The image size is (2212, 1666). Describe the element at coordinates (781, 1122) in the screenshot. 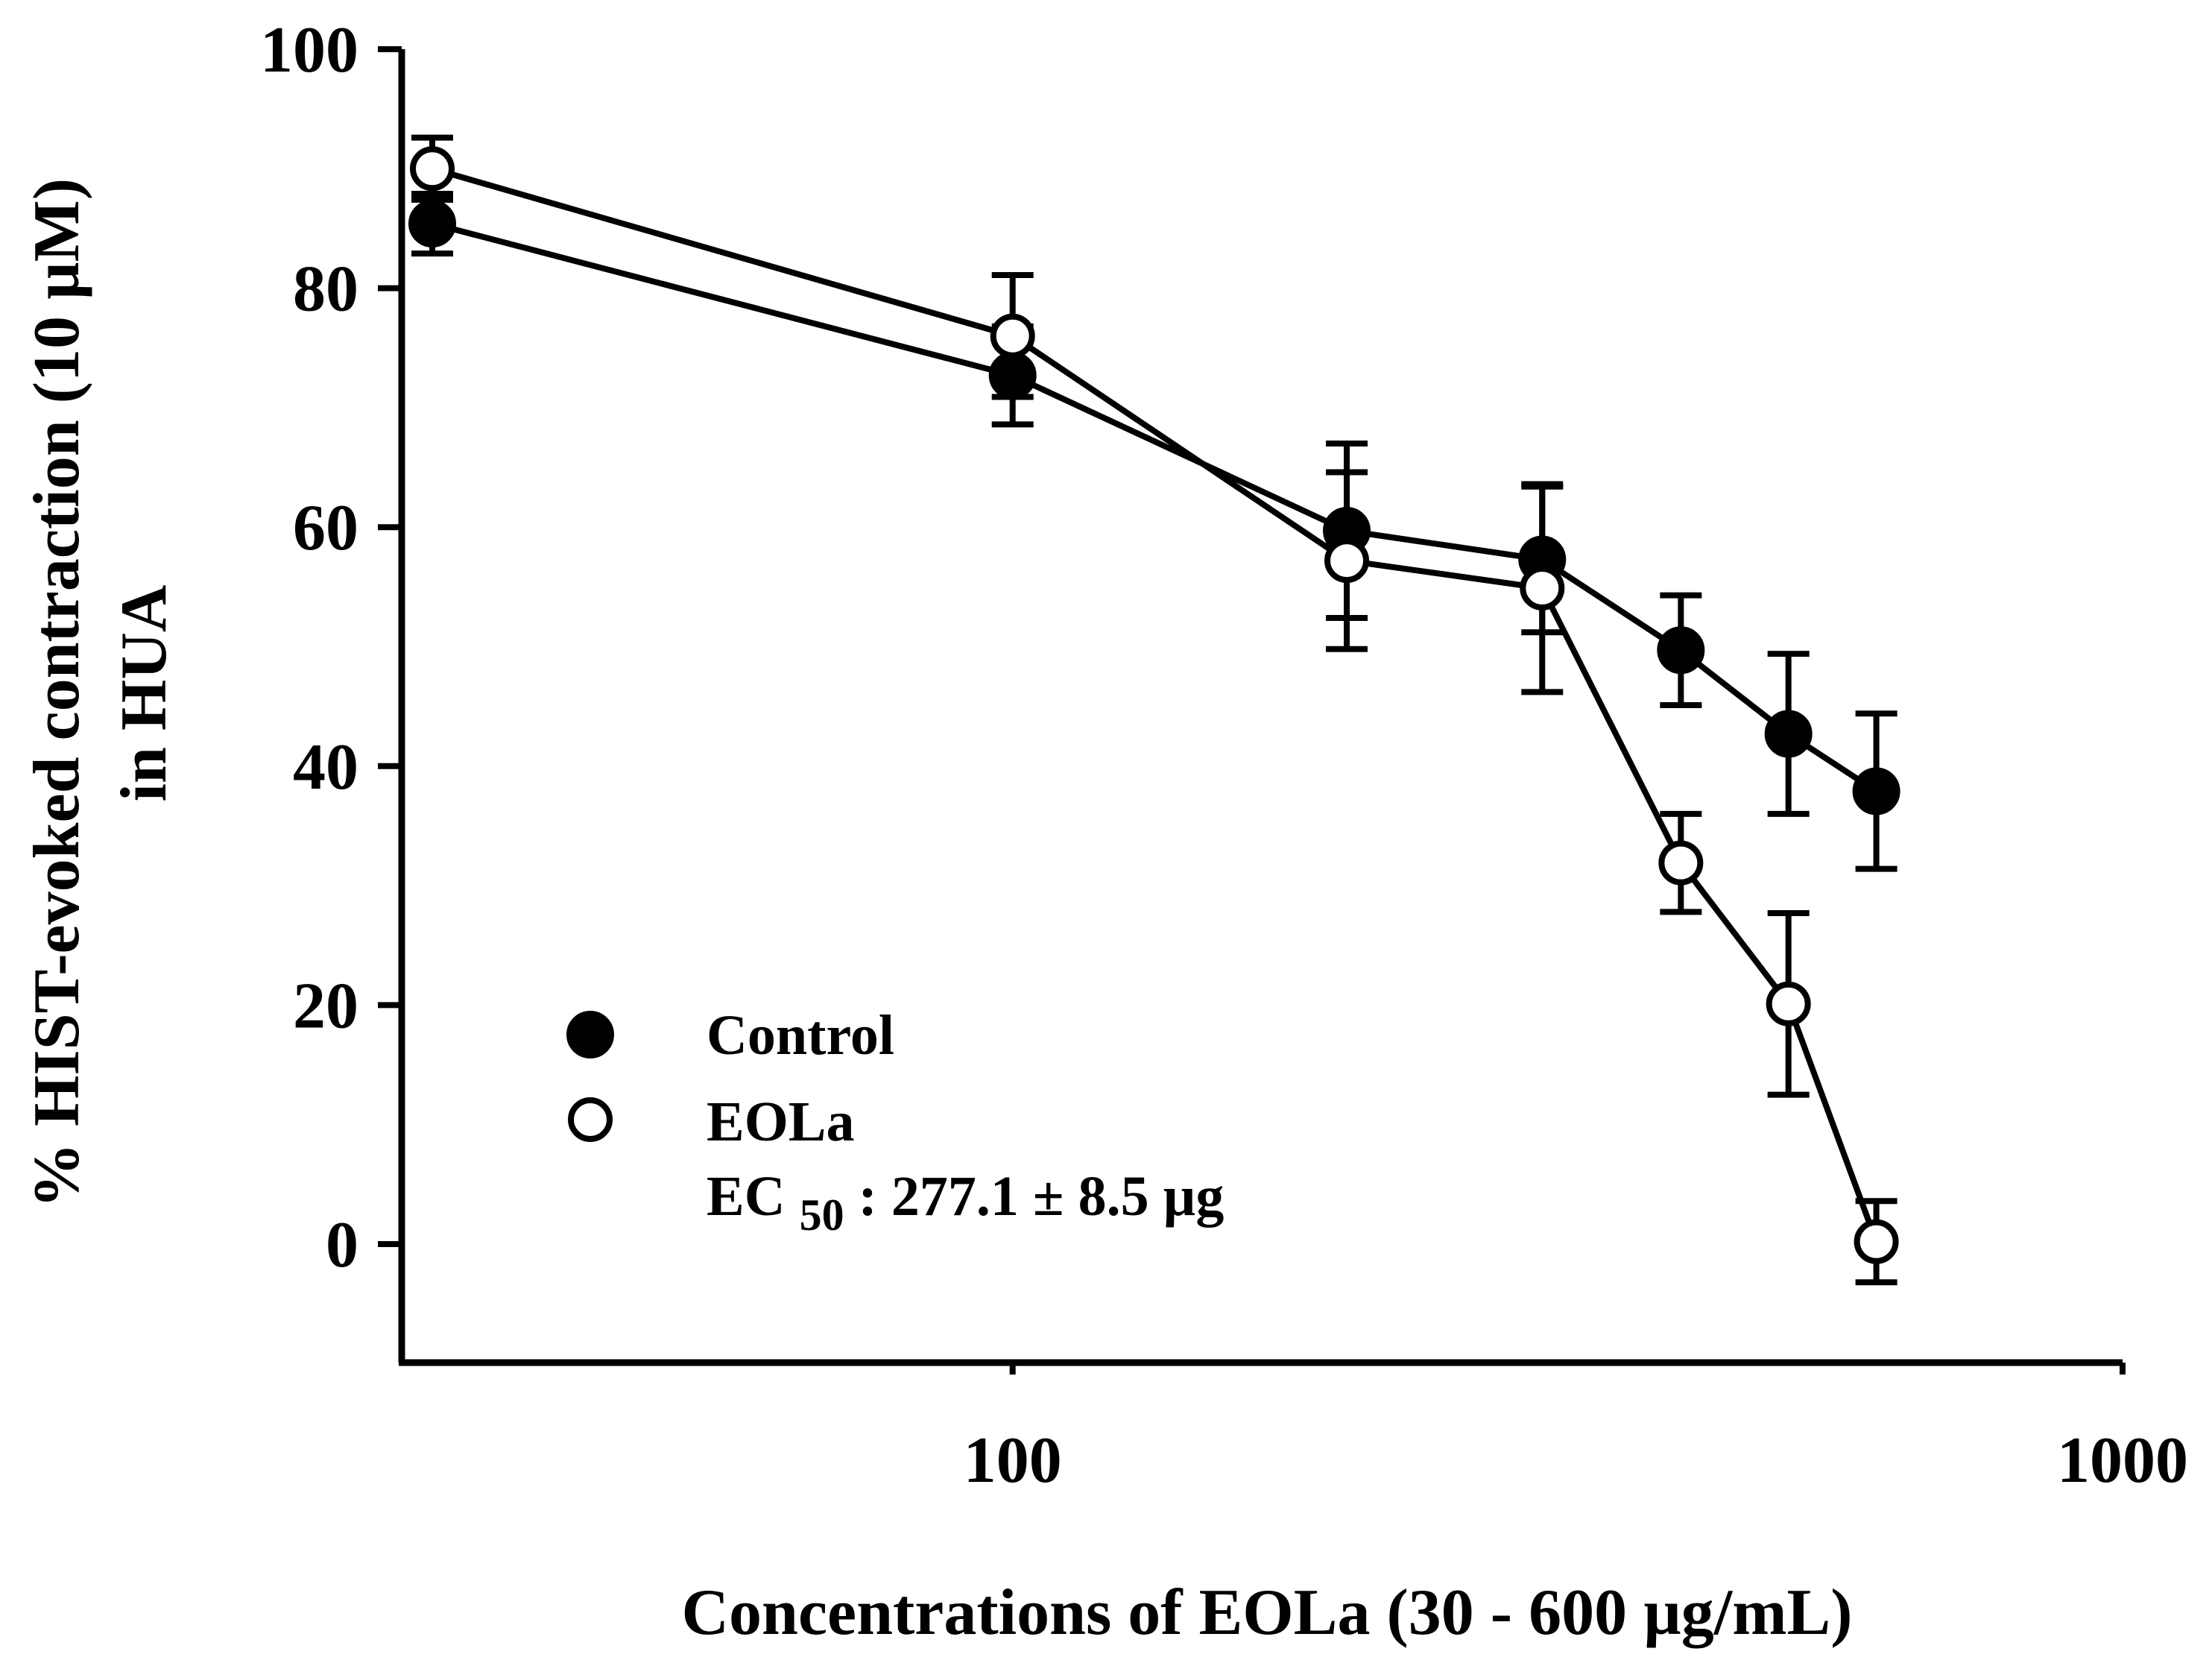

I see `legend-eola-label: EOLa` at that location.